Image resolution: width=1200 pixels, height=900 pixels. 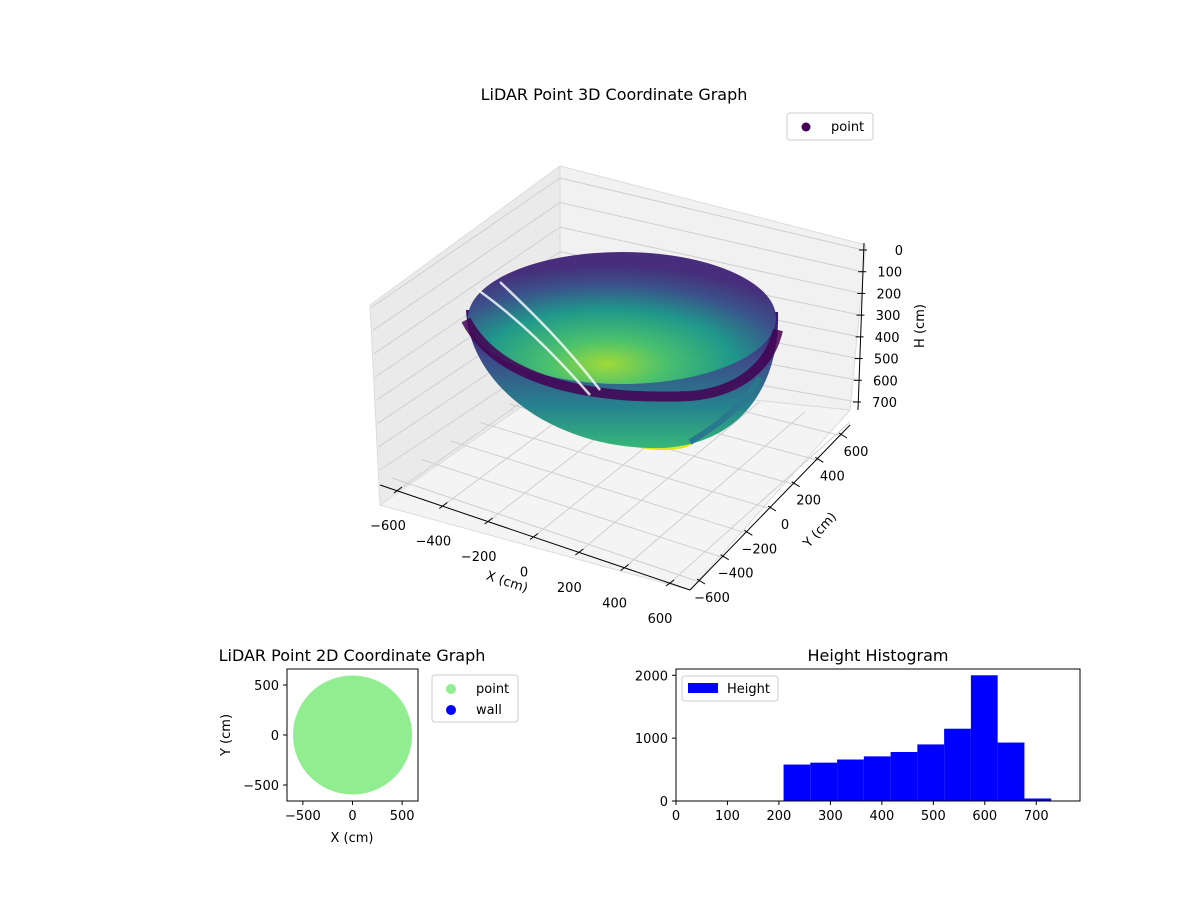 I want to click on scatter-point-cloud, so click(x=352, y=735).